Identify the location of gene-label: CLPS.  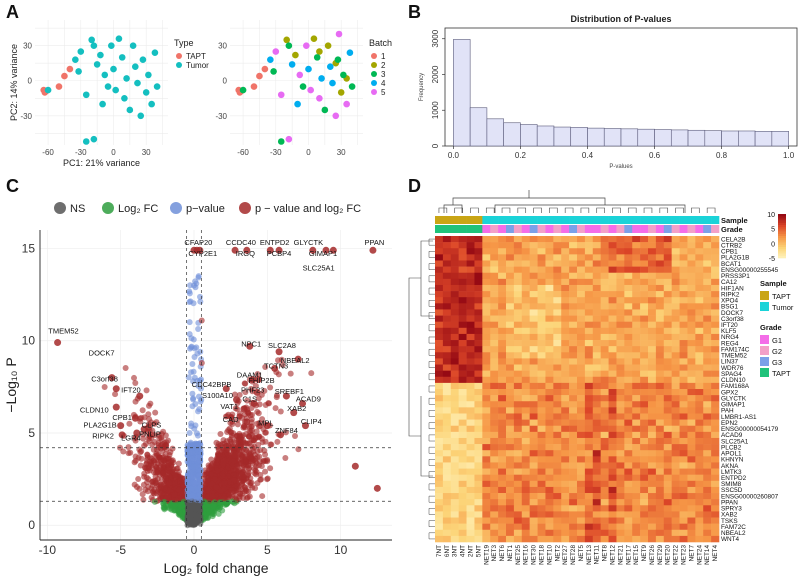
(152, 424).